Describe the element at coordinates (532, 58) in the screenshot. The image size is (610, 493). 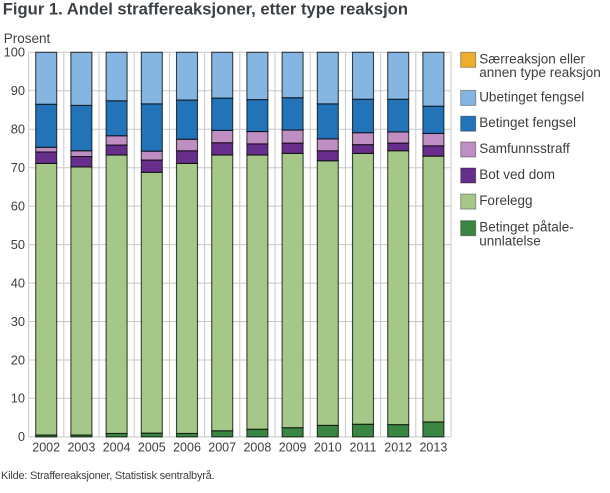
I see `svg-text: Særreaksjon eller` at that location.